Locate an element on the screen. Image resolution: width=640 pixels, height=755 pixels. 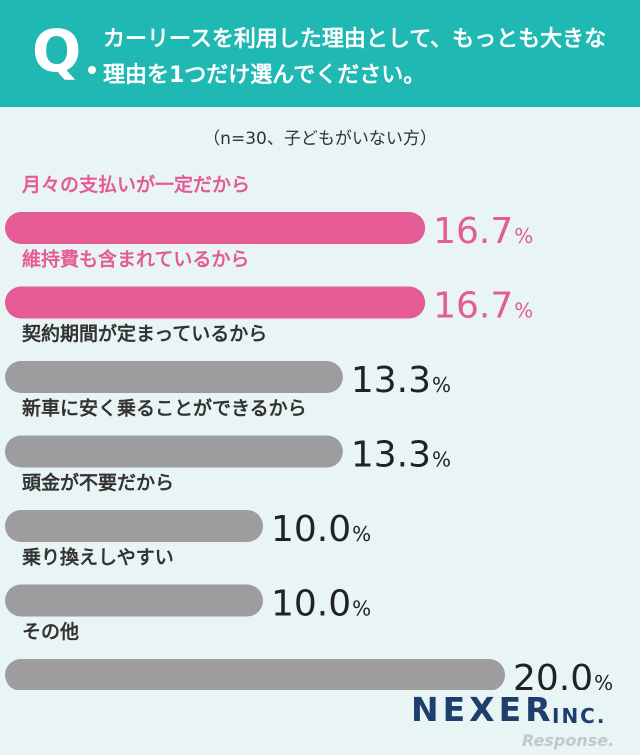
category-label: 維持費も含まれているから is located at coordinates (135, 259).